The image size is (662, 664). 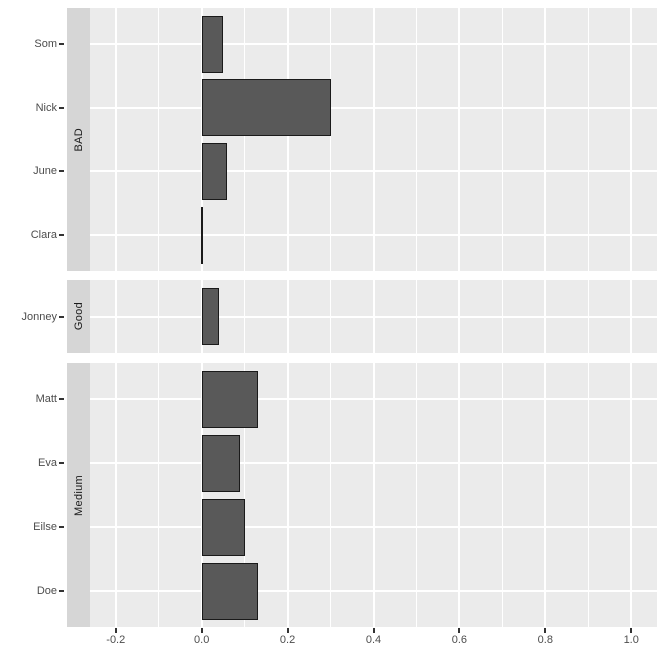 What do you see at coordinates (46, 591) in the screenshot?
I see `y-axis-label-doe: Doe` at bounding box center [46, 591].